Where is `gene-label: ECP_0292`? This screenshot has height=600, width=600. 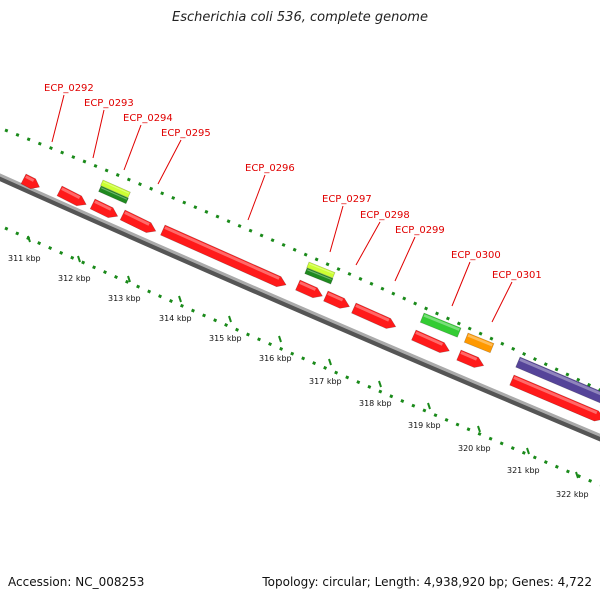
gene-label: ECP_0292 is located at coordinates (69, 88).